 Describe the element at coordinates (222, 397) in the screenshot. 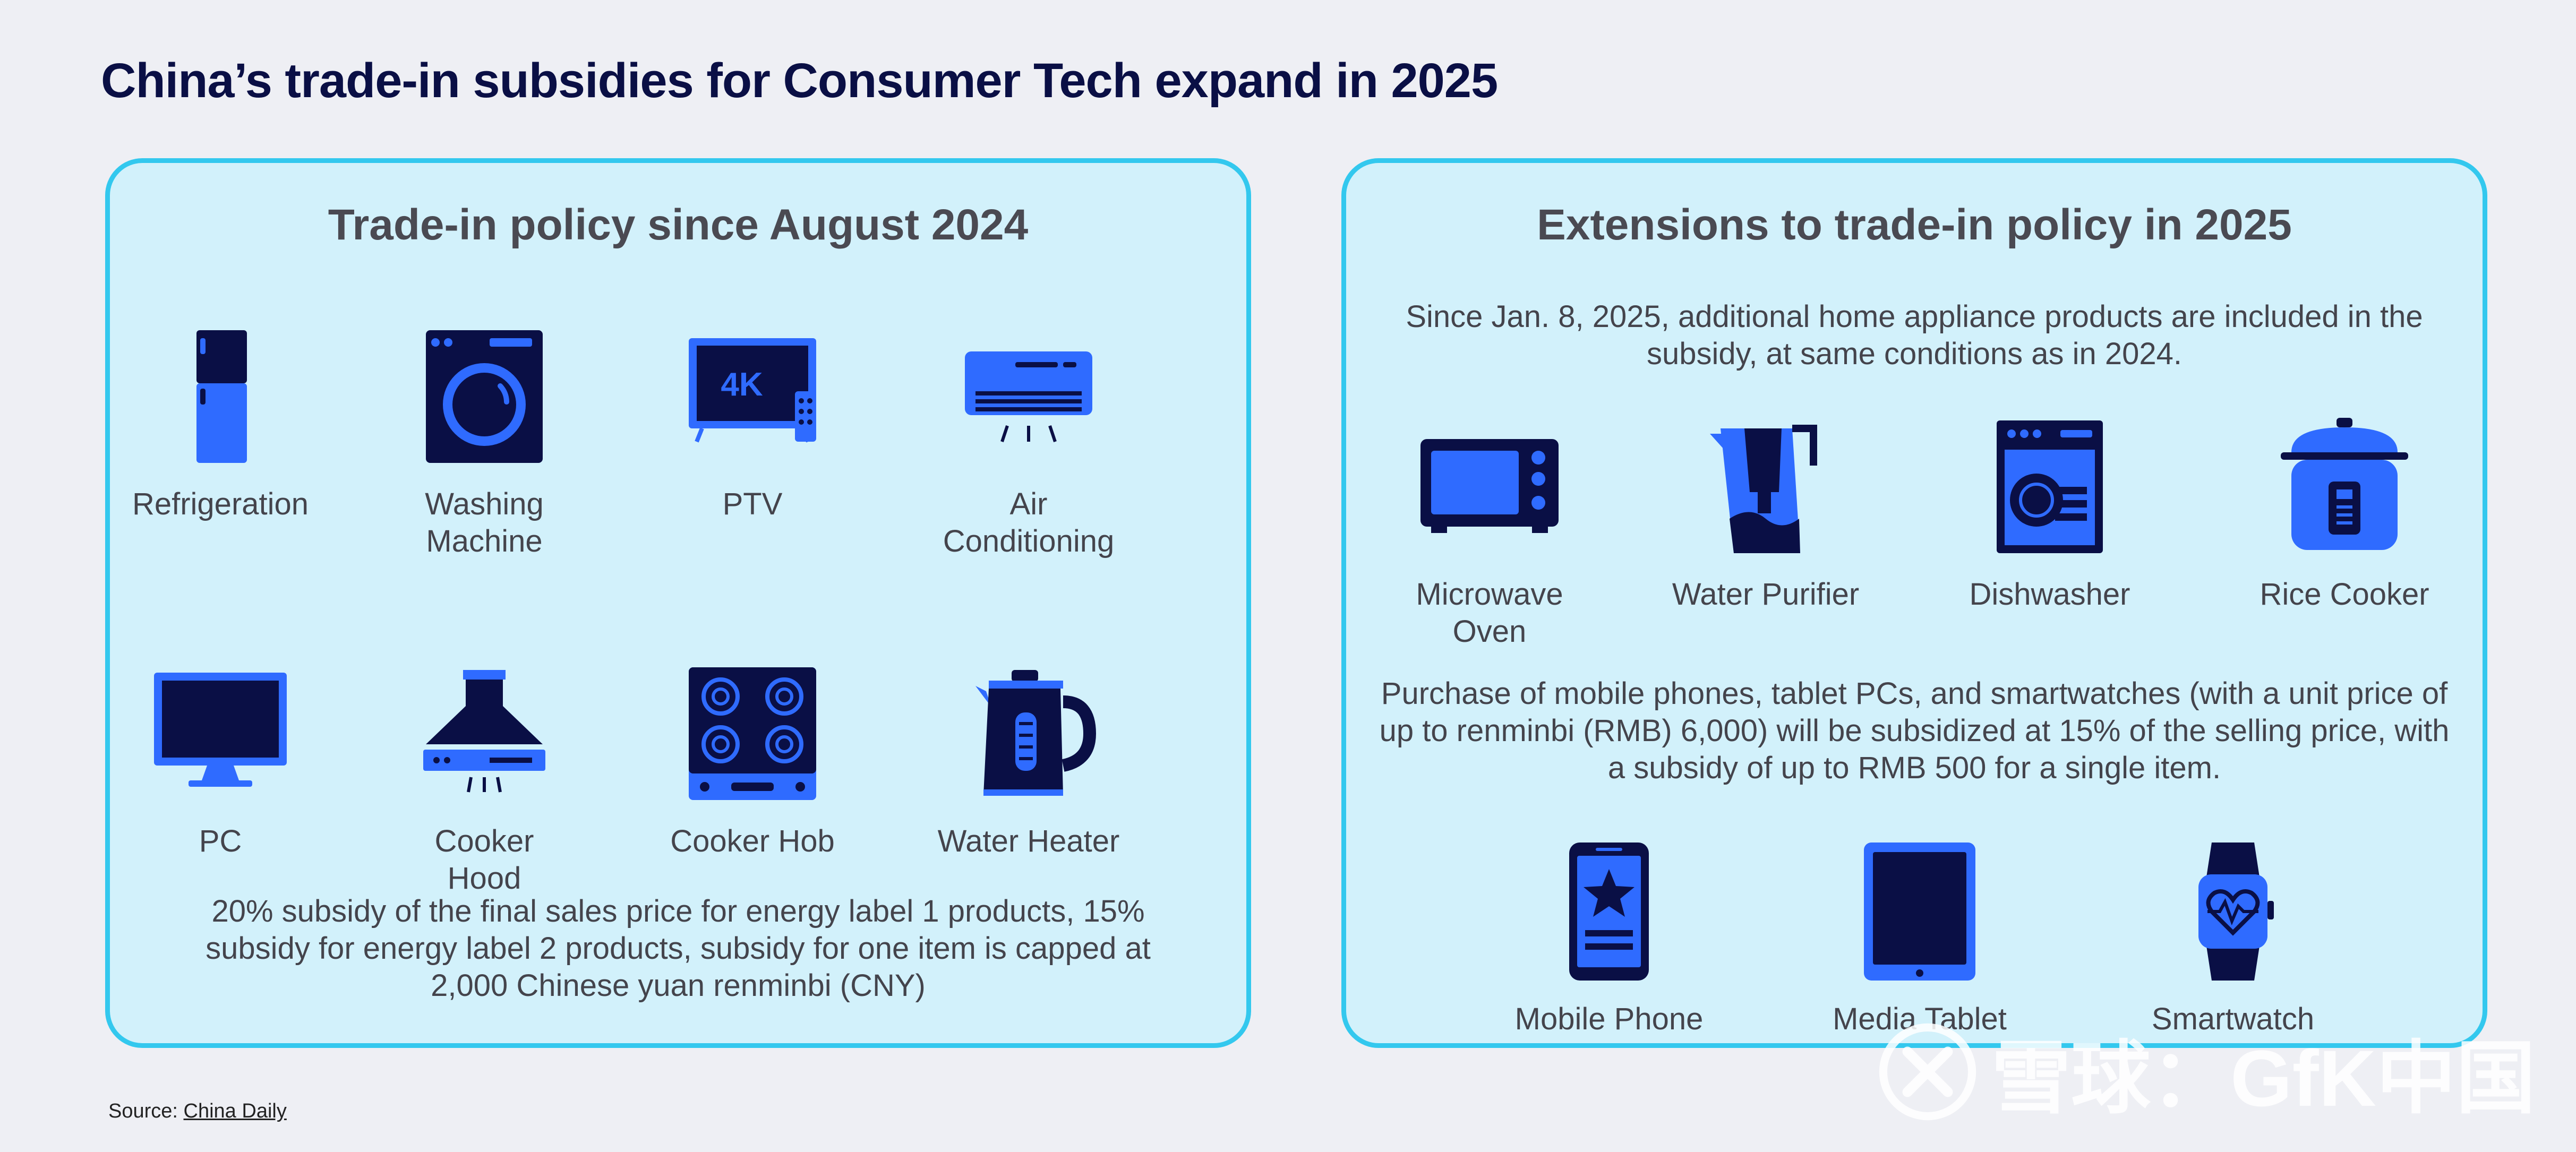

I see `refrigerator-icon` at that location.